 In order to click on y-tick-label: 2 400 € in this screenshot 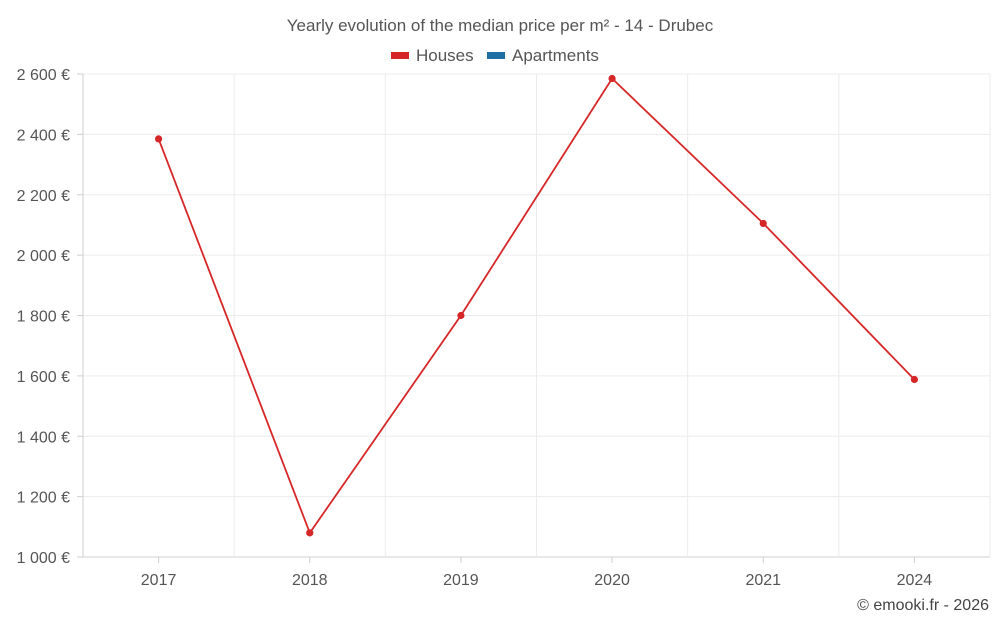, I will do `click(43, 135)`.